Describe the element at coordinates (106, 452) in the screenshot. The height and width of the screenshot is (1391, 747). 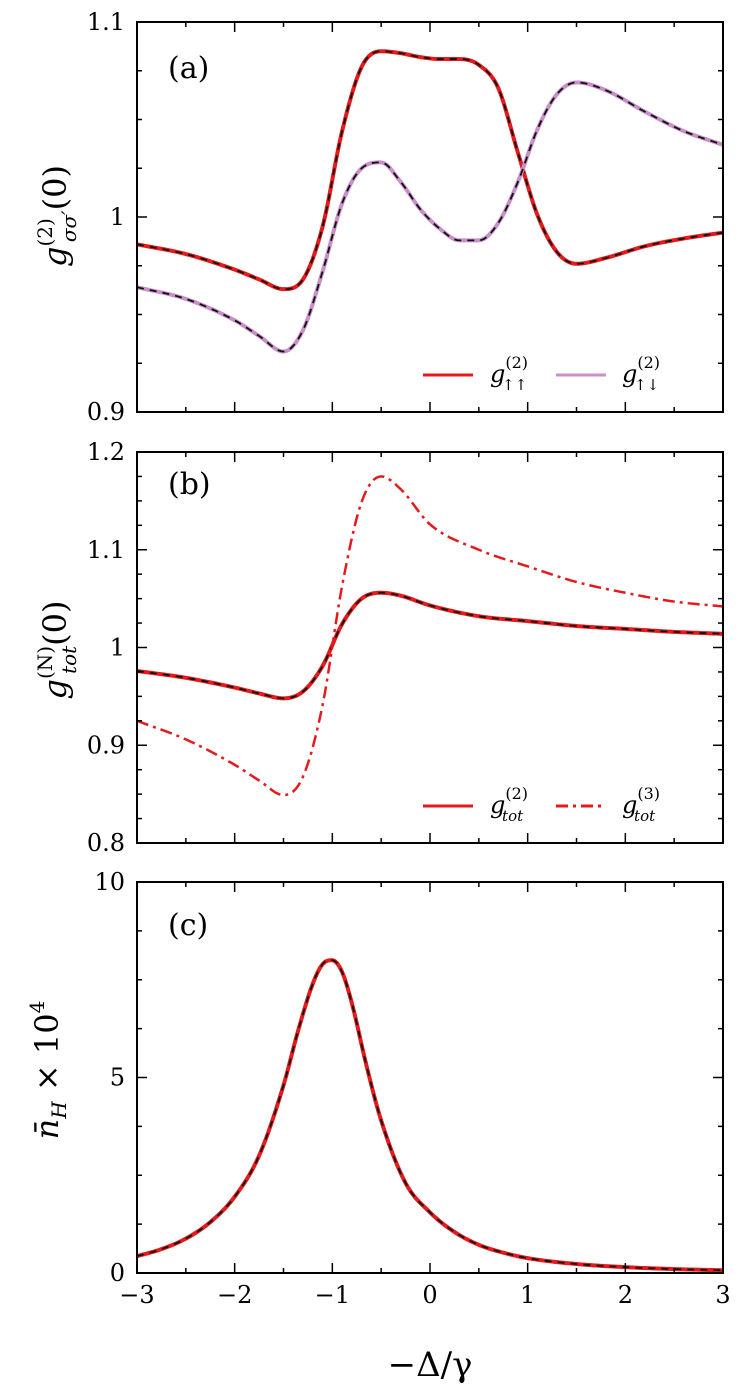
I see `y-tick-label: 1.2` at that location.